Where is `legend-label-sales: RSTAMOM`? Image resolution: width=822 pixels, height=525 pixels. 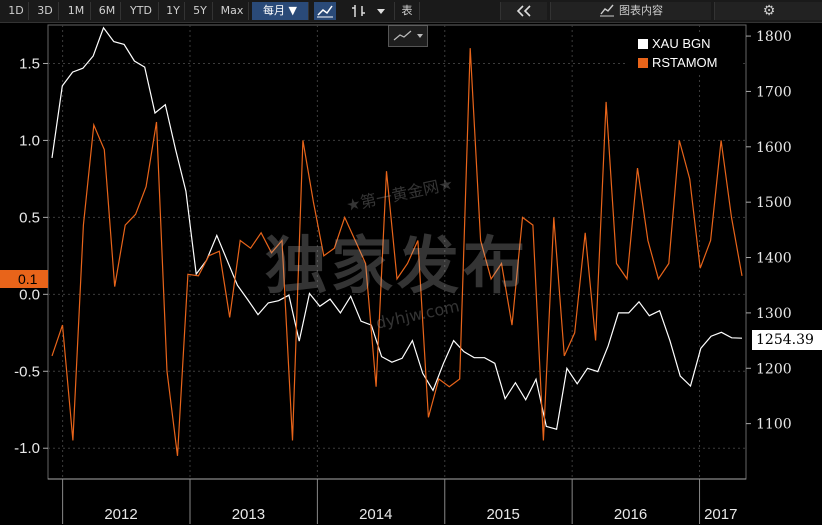
legend-label-sales: RSTAMOM is located at coordinates (685, 62).